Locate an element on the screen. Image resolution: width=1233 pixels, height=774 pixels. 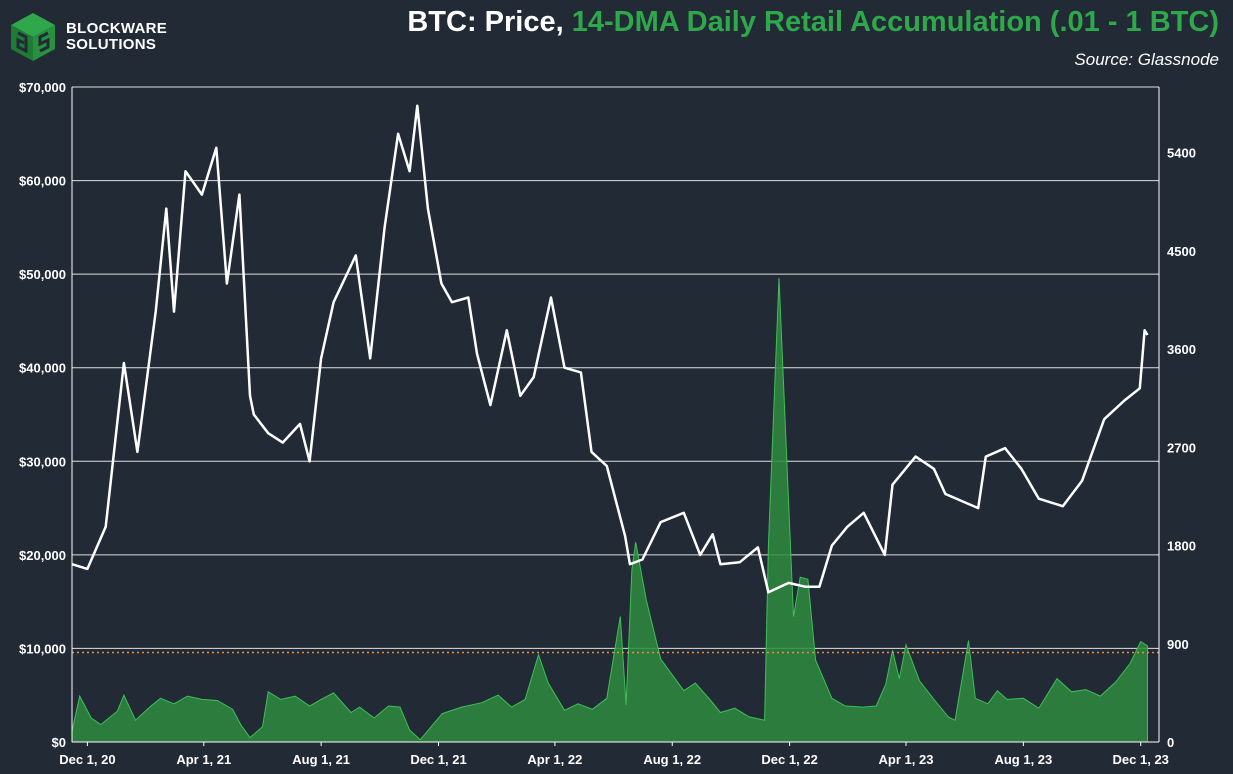
right-axis-ticks: 0 900 1800 2700 3600 4500 5400 is located at coordinates (1181, 448).